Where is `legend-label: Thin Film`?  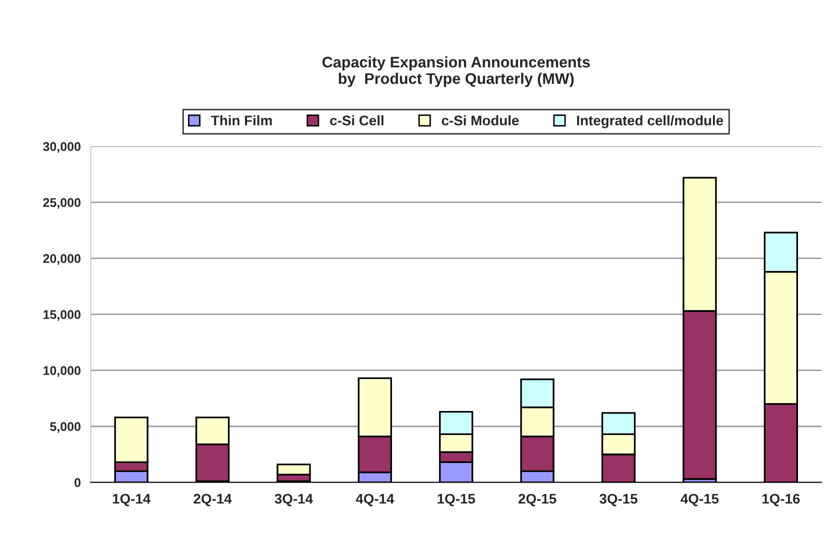
legend-label: Thin Film is located at coordinates (241, 120).